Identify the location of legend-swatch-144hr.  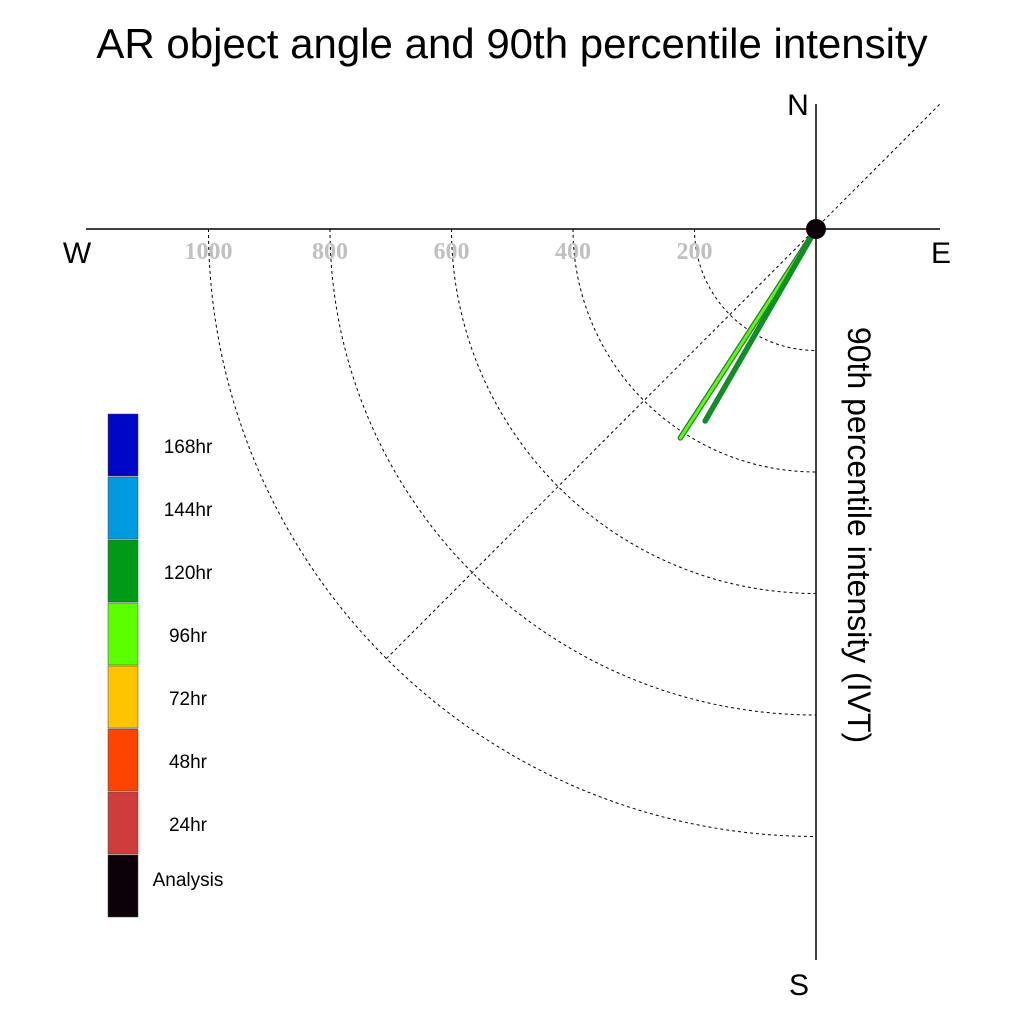
(123, 508).